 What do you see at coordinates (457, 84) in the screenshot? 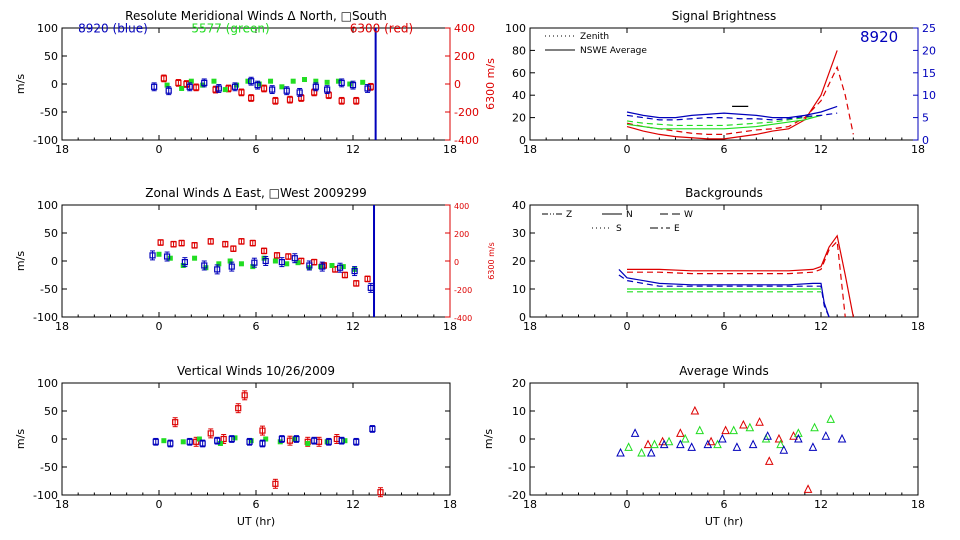
I see `right-y-tick-label: 0` at bounding box center [457, 84].